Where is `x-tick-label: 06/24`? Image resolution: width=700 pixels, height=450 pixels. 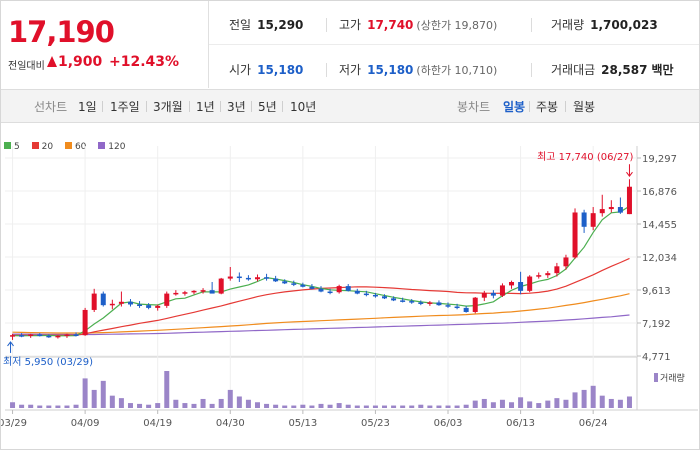 x-tick-label: 06/24 is located at coordinates (593, 423).